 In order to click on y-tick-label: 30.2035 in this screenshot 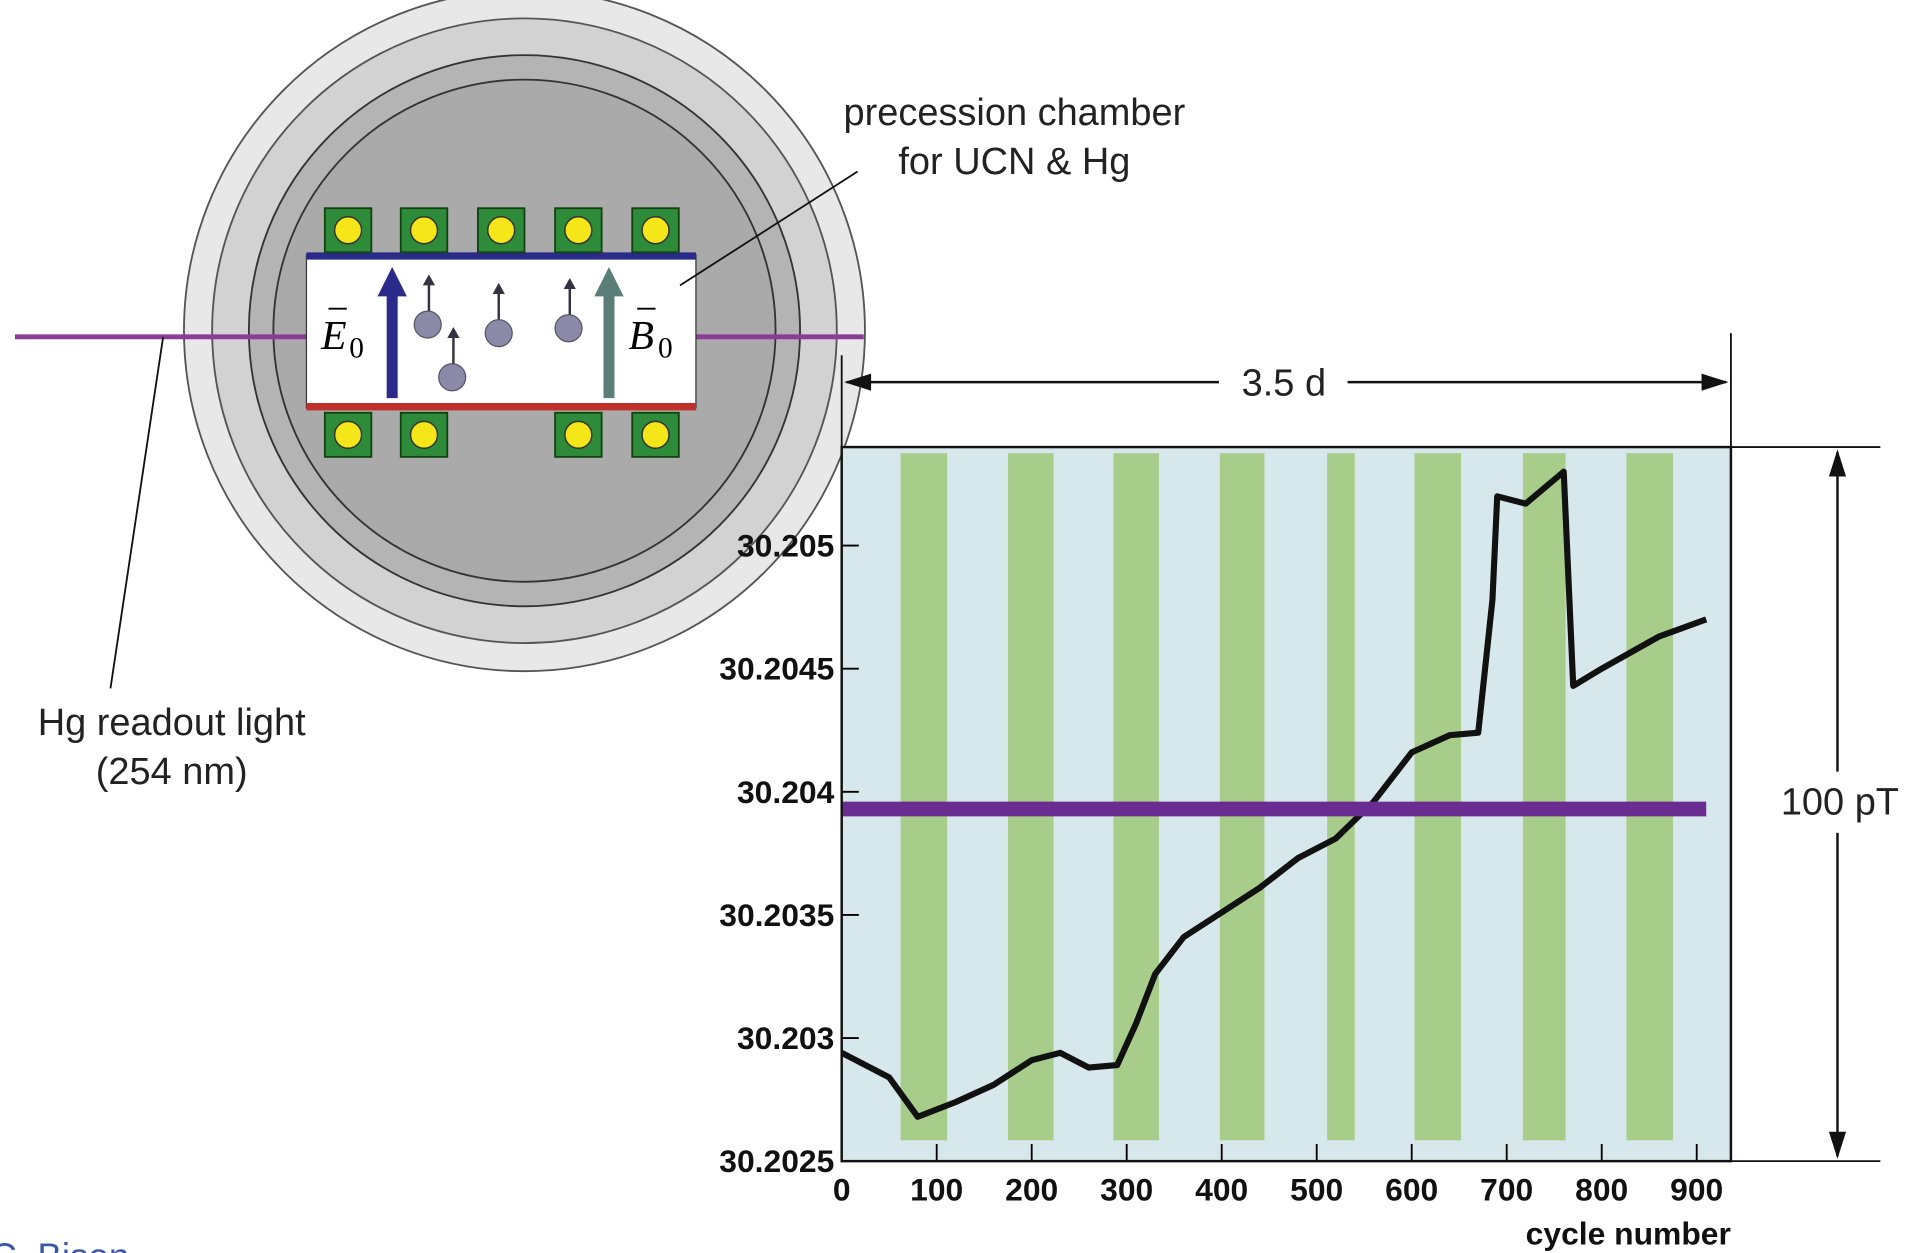, I will do `click(776, 915)`.